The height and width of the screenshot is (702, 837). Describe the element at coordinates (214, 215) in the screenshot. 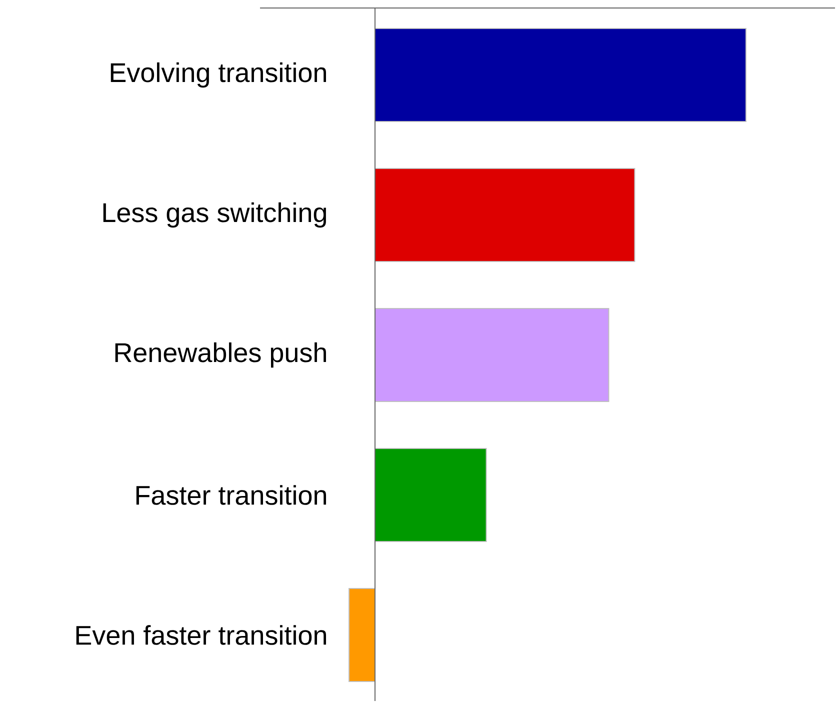

I see `y-tick-label: Less gas switching` at that location.